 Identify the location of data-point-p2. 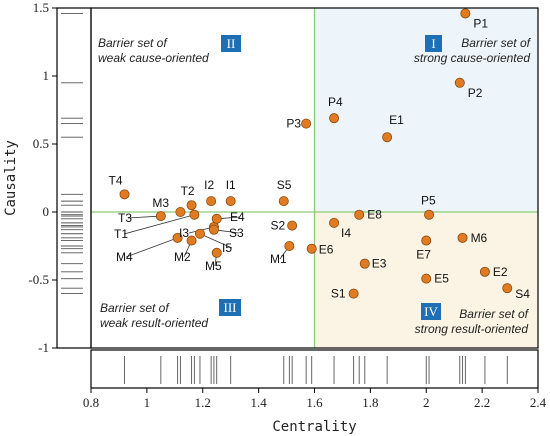
(459, 82).